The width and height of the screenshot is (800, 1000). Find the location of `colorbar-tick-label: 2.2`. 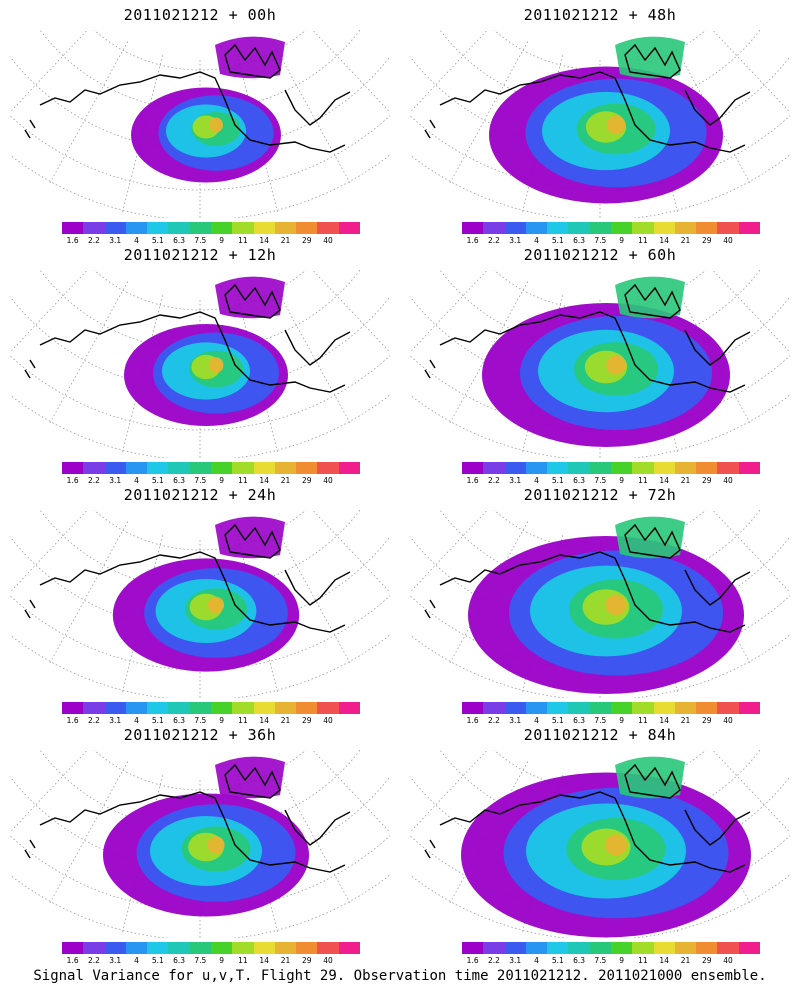

colorbar-tick-label: 2.2 is located at coordinates (93, 480).